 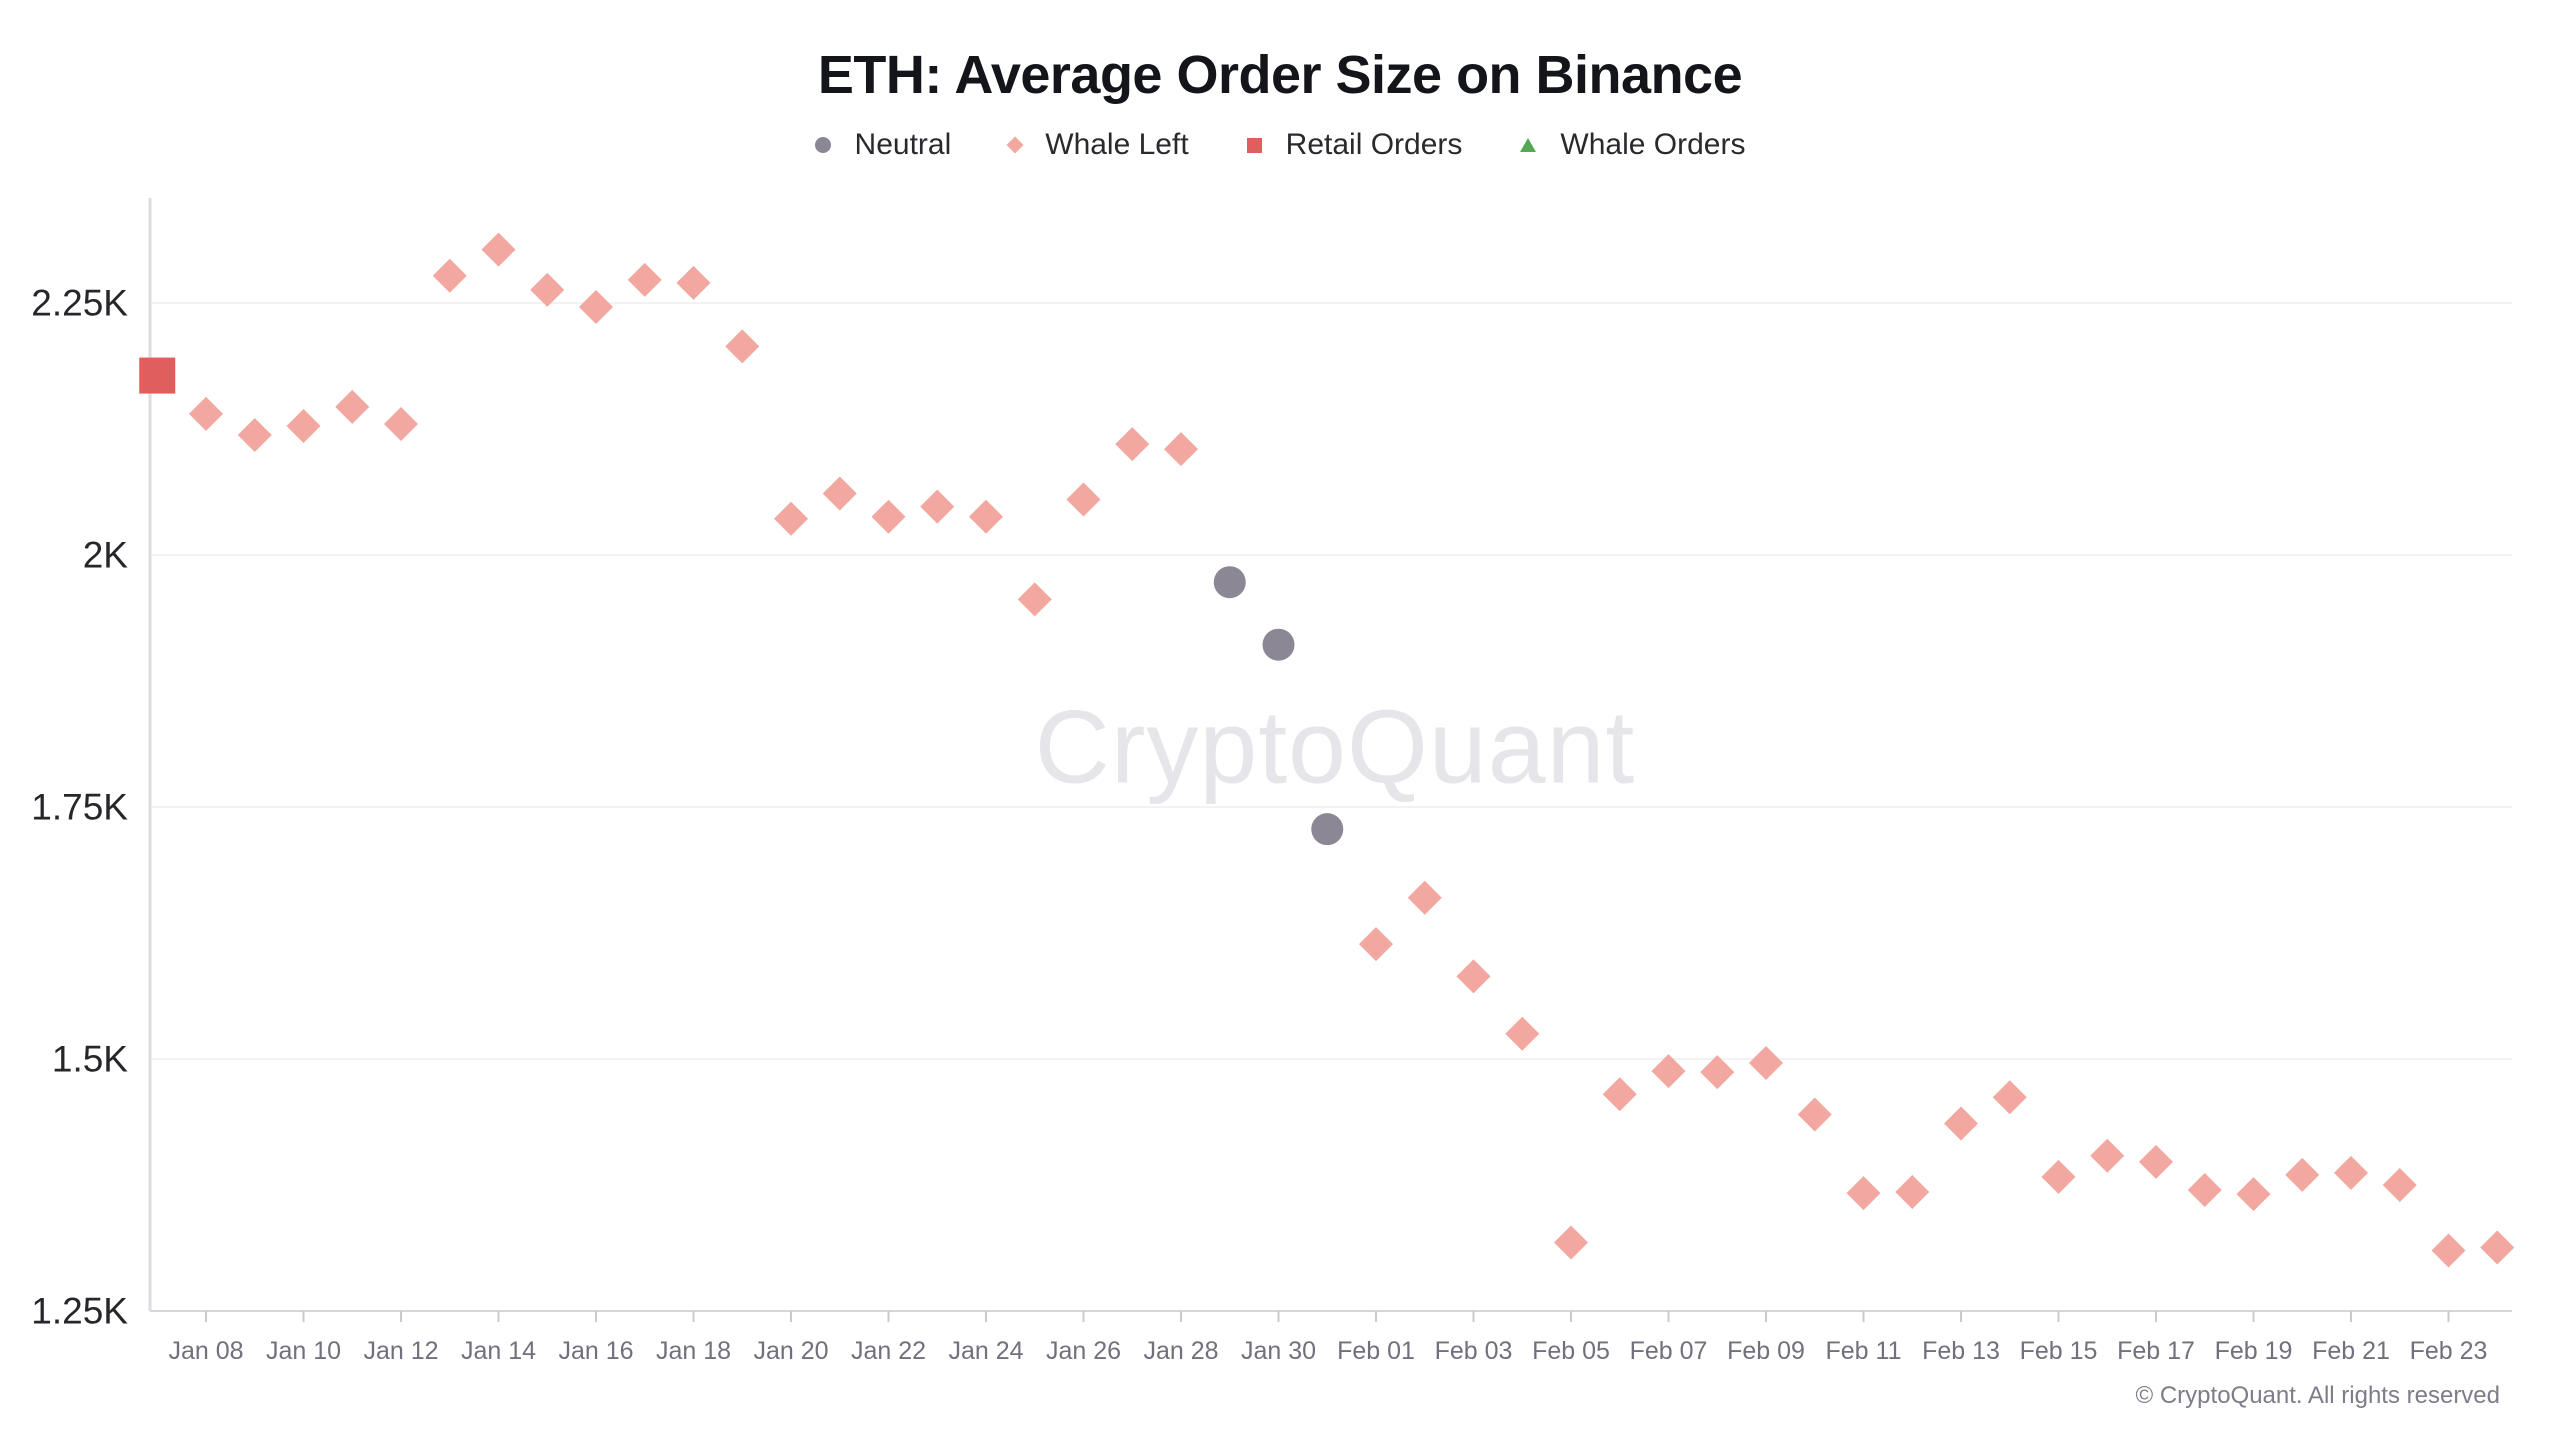 I want to click on x-axis-tick-label: Feb 09, so click(x=1766, y=1351).